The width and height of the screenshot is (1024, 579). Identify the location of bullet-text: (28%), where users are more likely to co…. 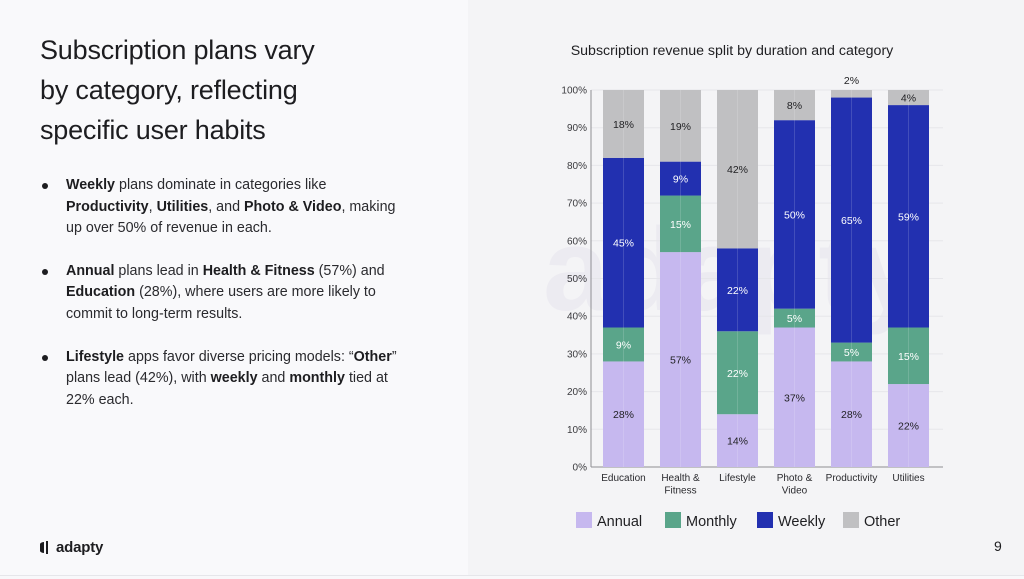
(221, 303).